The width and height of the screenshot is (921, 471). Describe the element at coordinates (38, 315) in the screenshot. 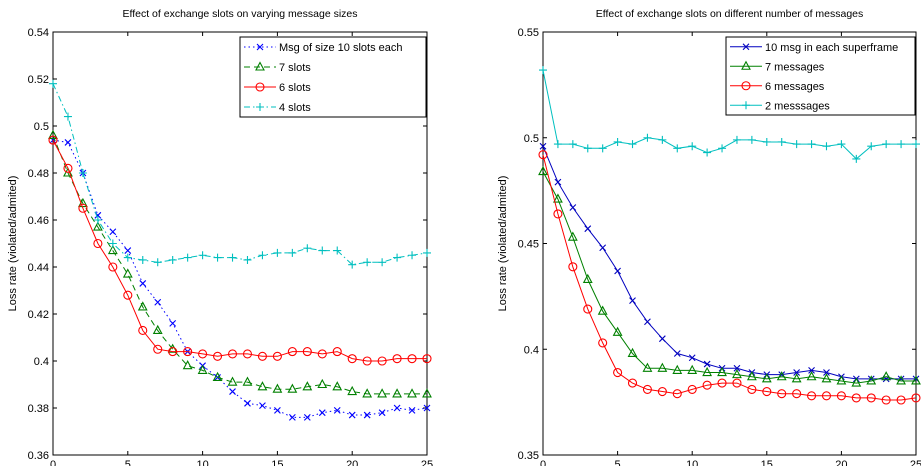

I see `y-tick-label: 0.42` at that location.